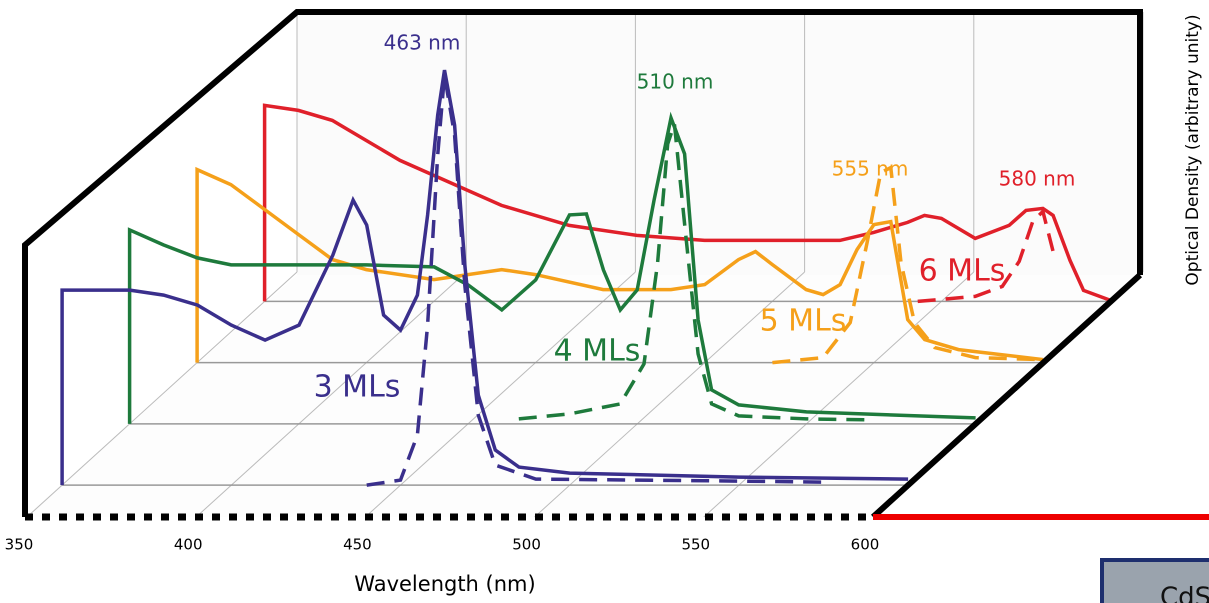  I want to click on y-axis-label: Optical Density (arbitrary unity), so click(1193, 149).